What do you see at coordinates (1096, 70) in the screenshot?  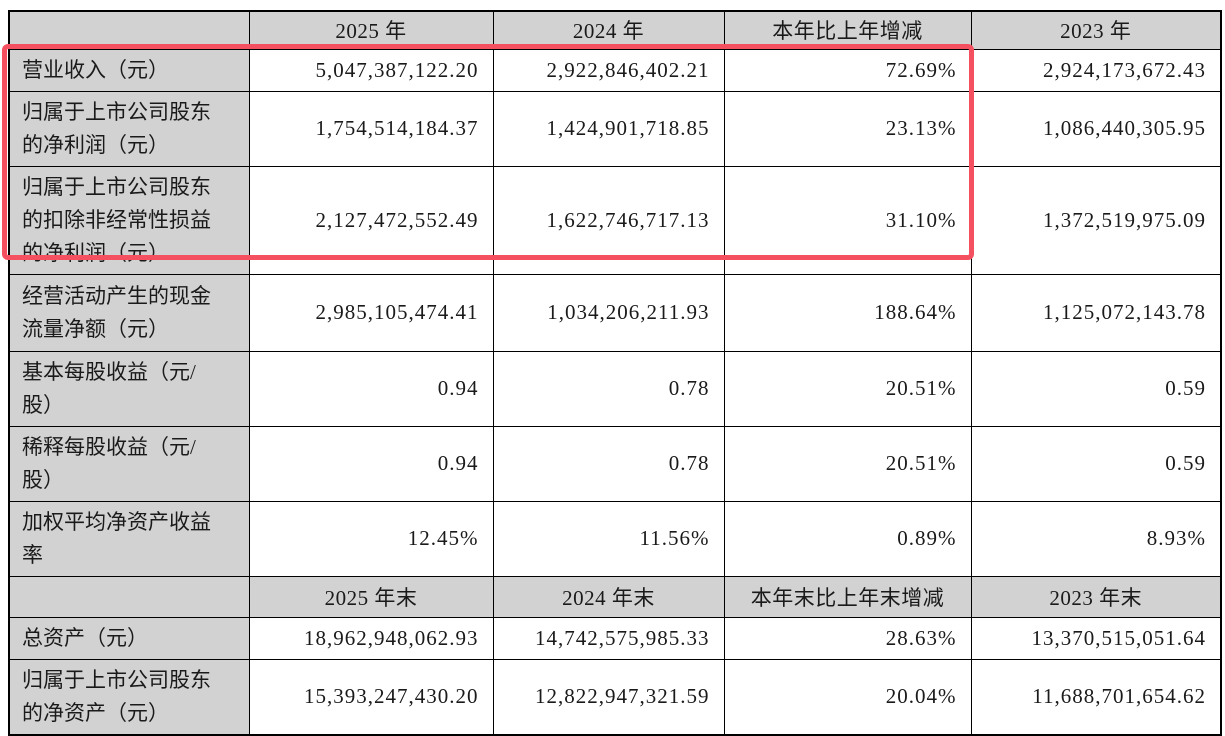 I see `value-2023: 2,924,173,672.43` at bounding box center [1096, 70].